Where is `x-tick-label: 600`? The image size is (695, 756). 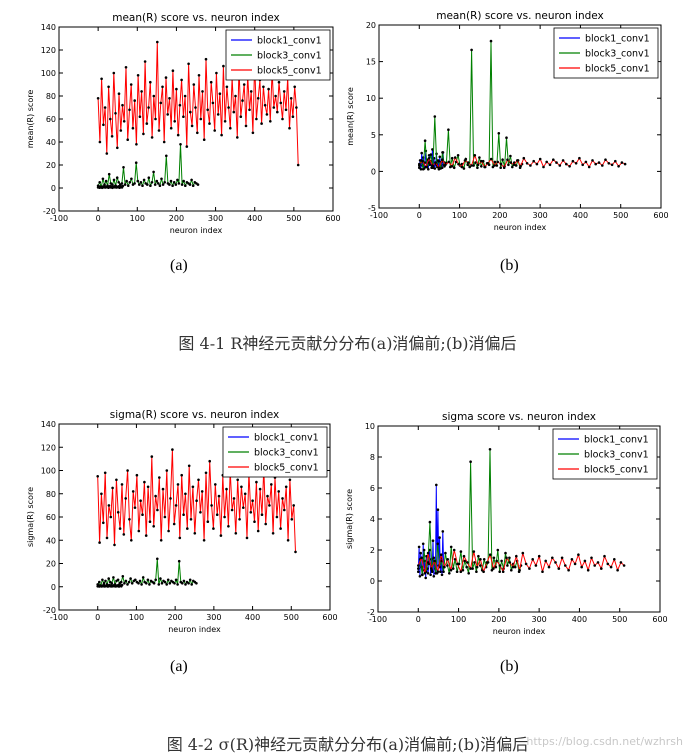 x-tick-label: 600 is located at coordinates (332, 218).